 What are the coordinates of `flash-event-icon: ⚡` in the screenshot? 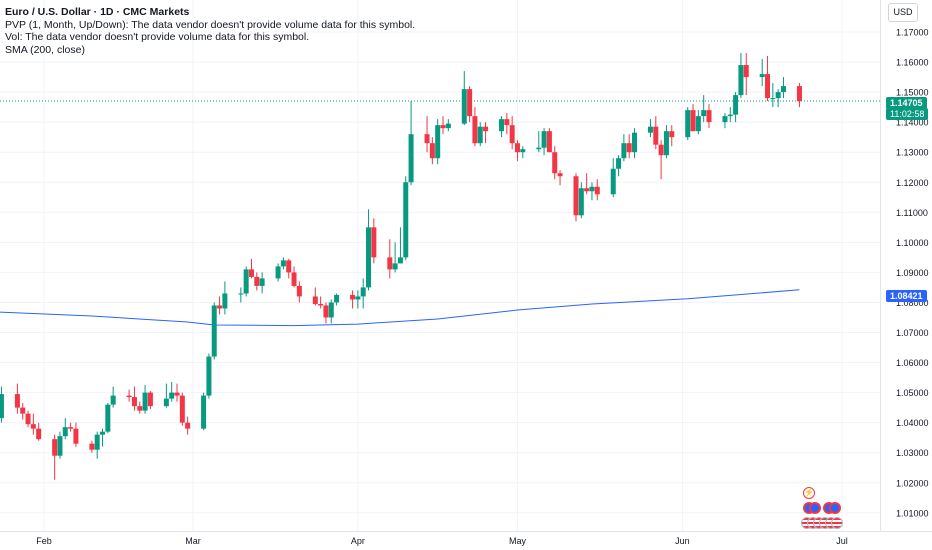 It's located at (809, 493).